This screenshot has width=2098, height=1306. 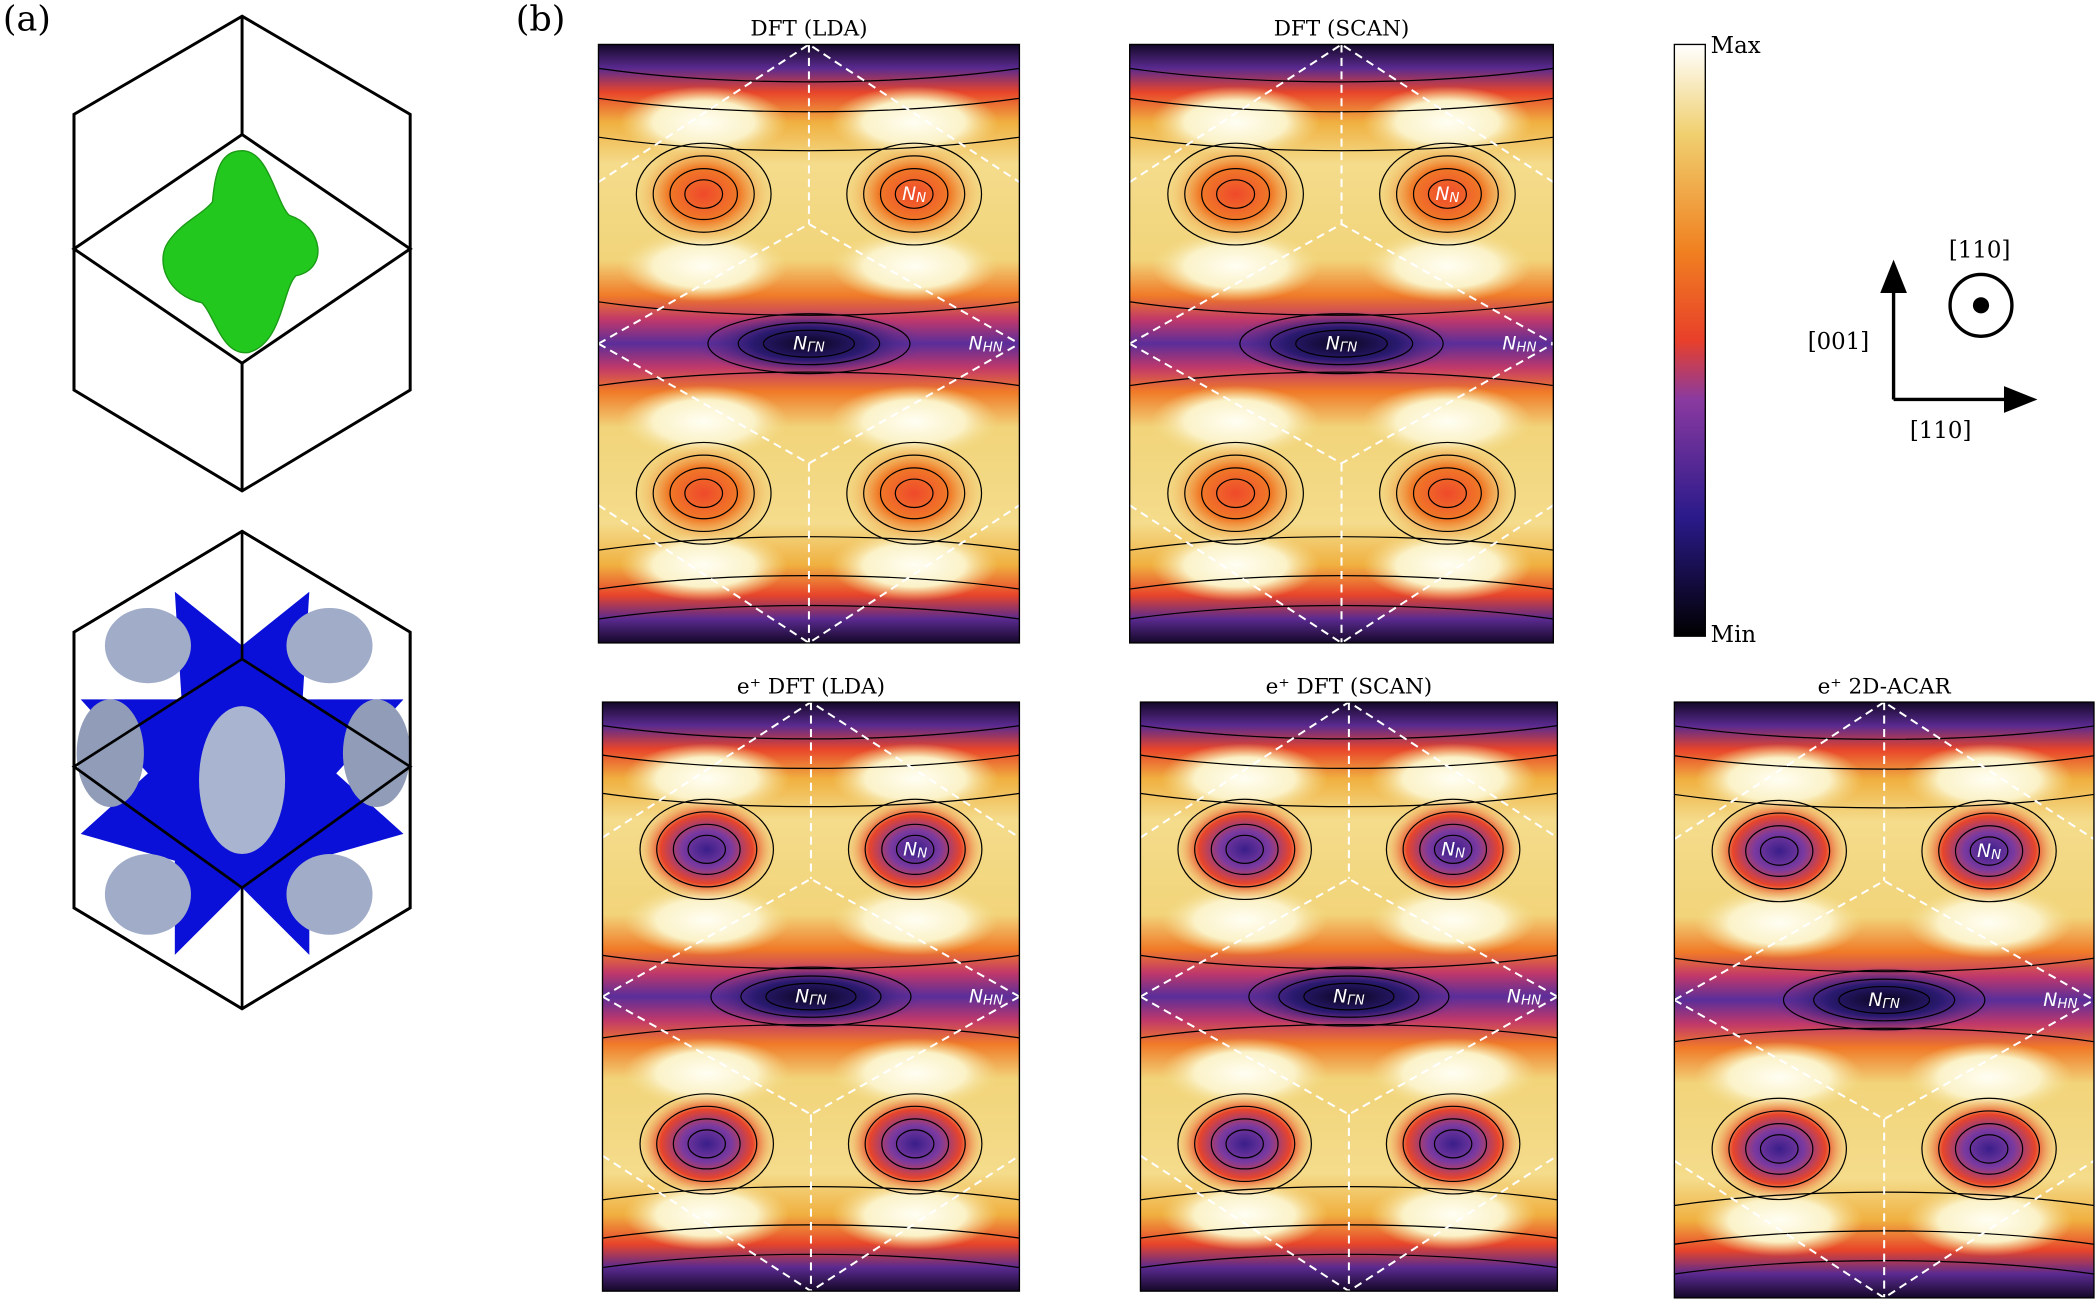 What do you see at coordinates (808, 29) in the screenshot?
I see `map-title: DFT (LDA)` at bounding box center [808, 29].